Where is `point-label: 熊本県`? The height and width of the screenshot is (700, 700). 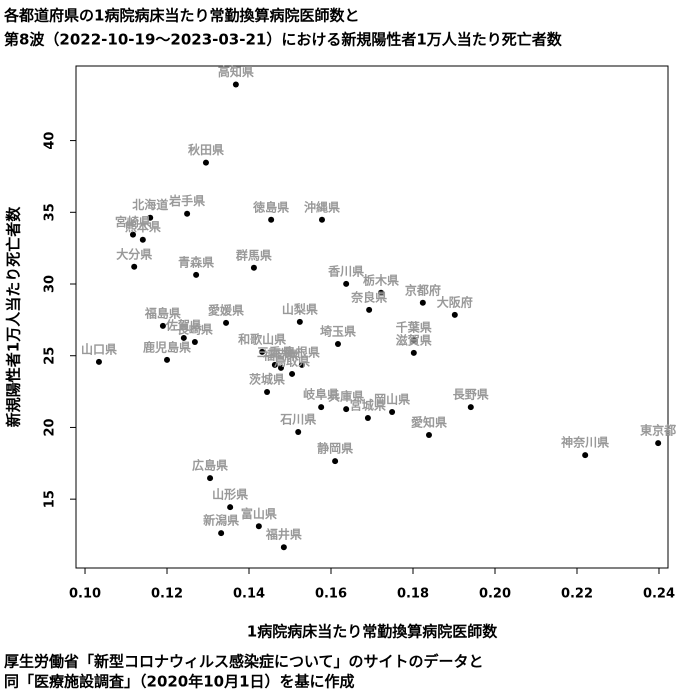 point-label: 熊本県 is located at coordinates (143, 226).